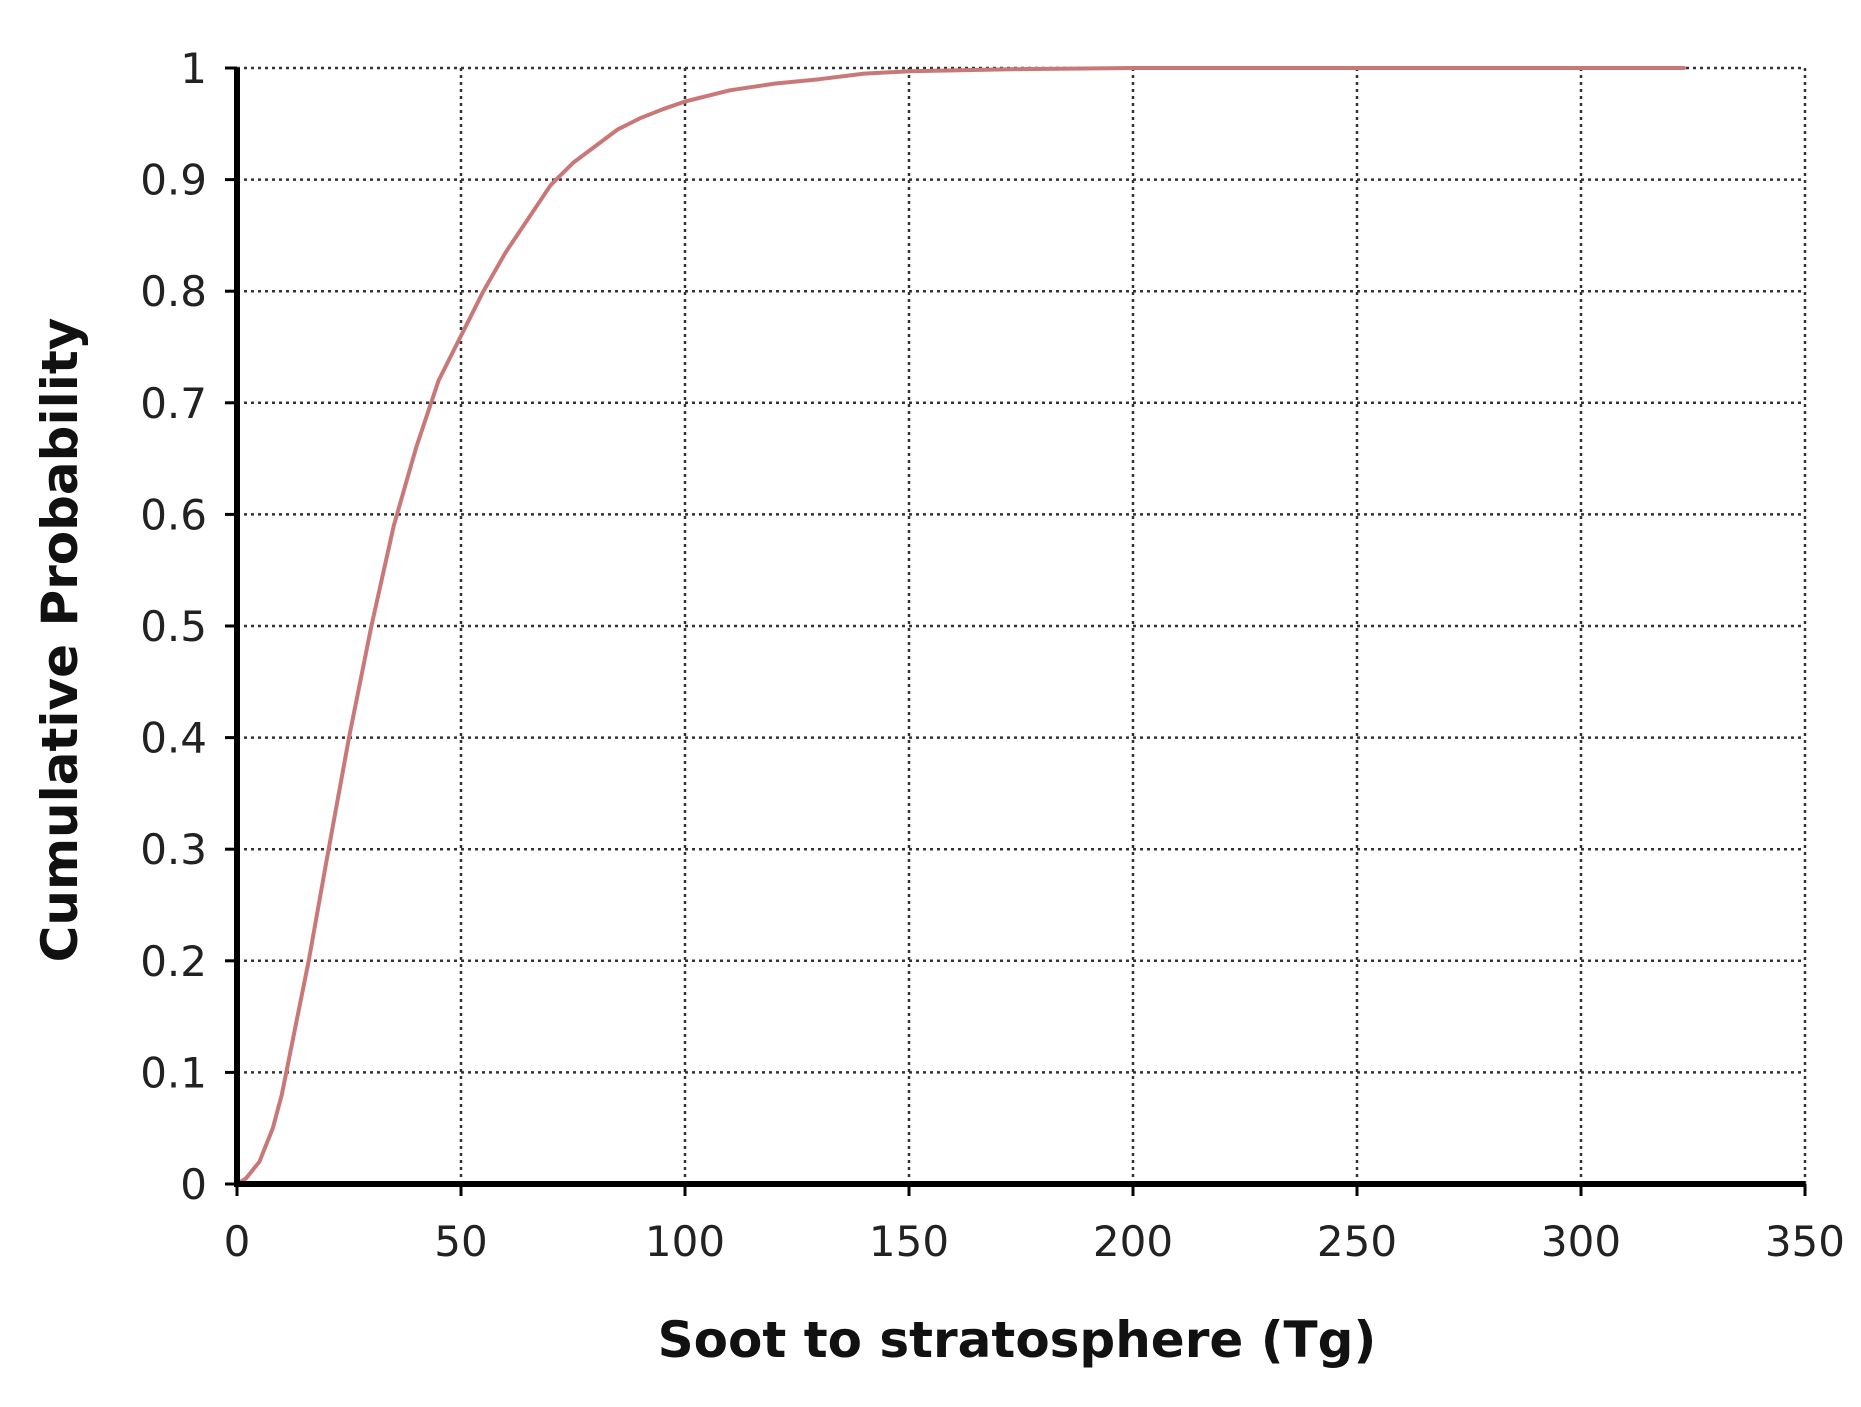 This screenshot has width=1861, height=1407. Describe the element at coordinates (1805, 1241) in the screenshot. I see `x-tick-label: 350` at that location.